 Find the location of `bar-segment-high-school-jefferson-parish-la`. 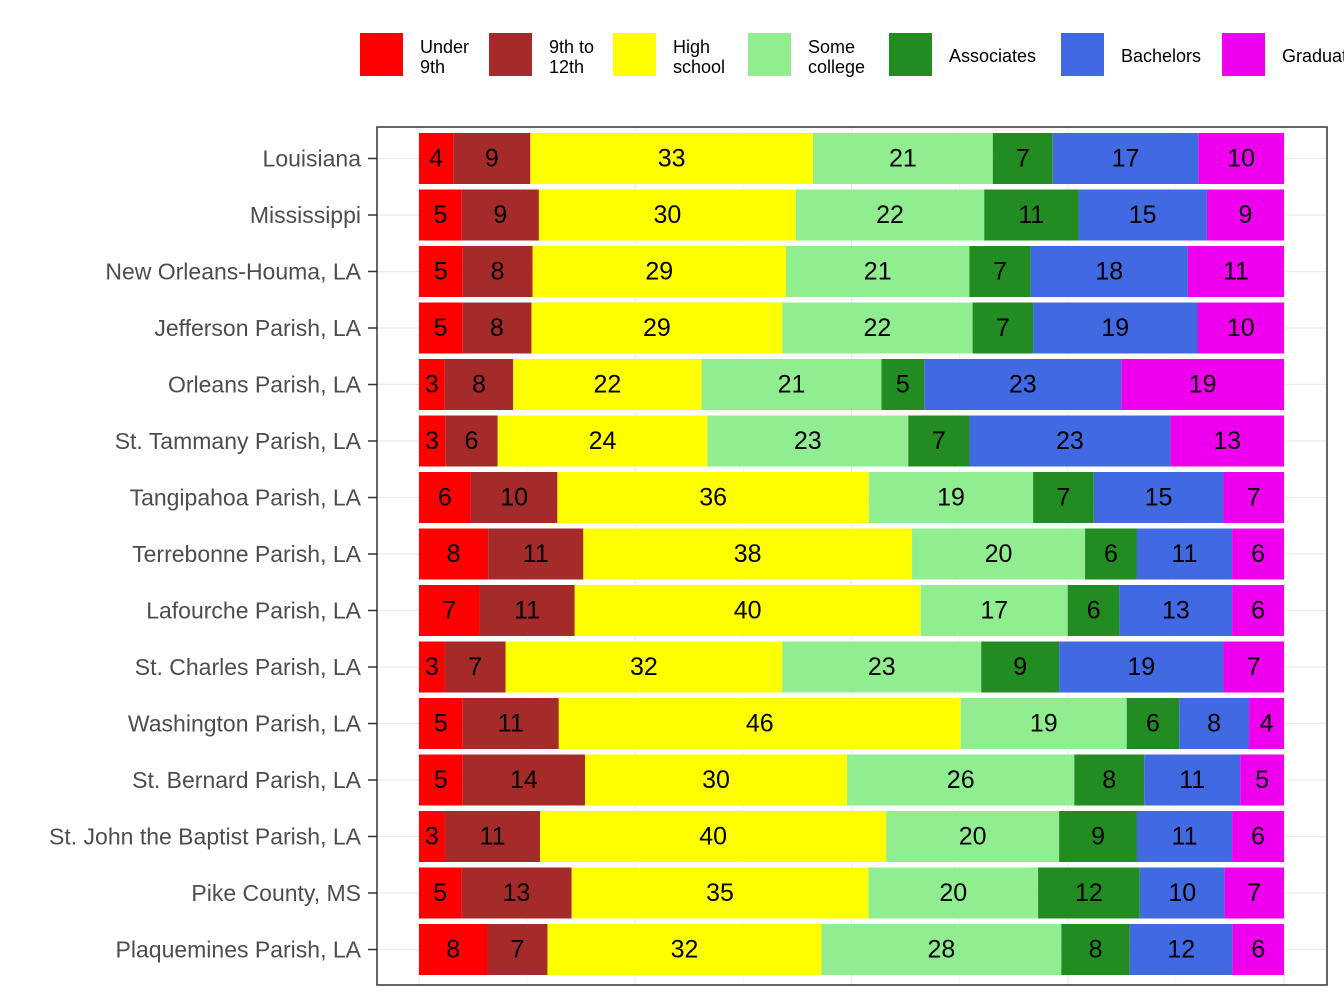

bar-segment-high-school-jefferson-parish-la is located at coordinates (657, 328).